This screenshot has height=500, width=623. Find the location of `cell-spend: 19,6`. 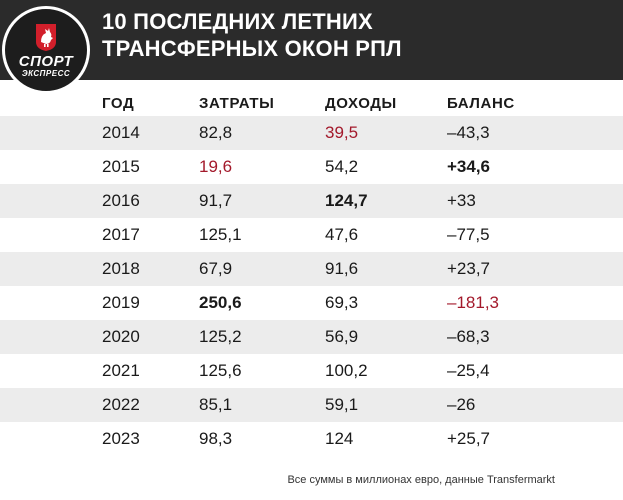

cell-spend: 19,6 is located at coordinates (216, 166).